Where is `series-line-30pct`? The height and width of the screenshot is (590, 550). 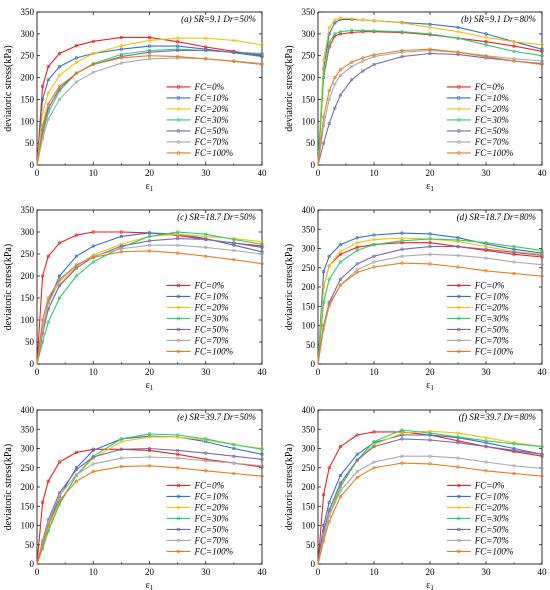
series-line-30pct is located at coordinates (430, 97).